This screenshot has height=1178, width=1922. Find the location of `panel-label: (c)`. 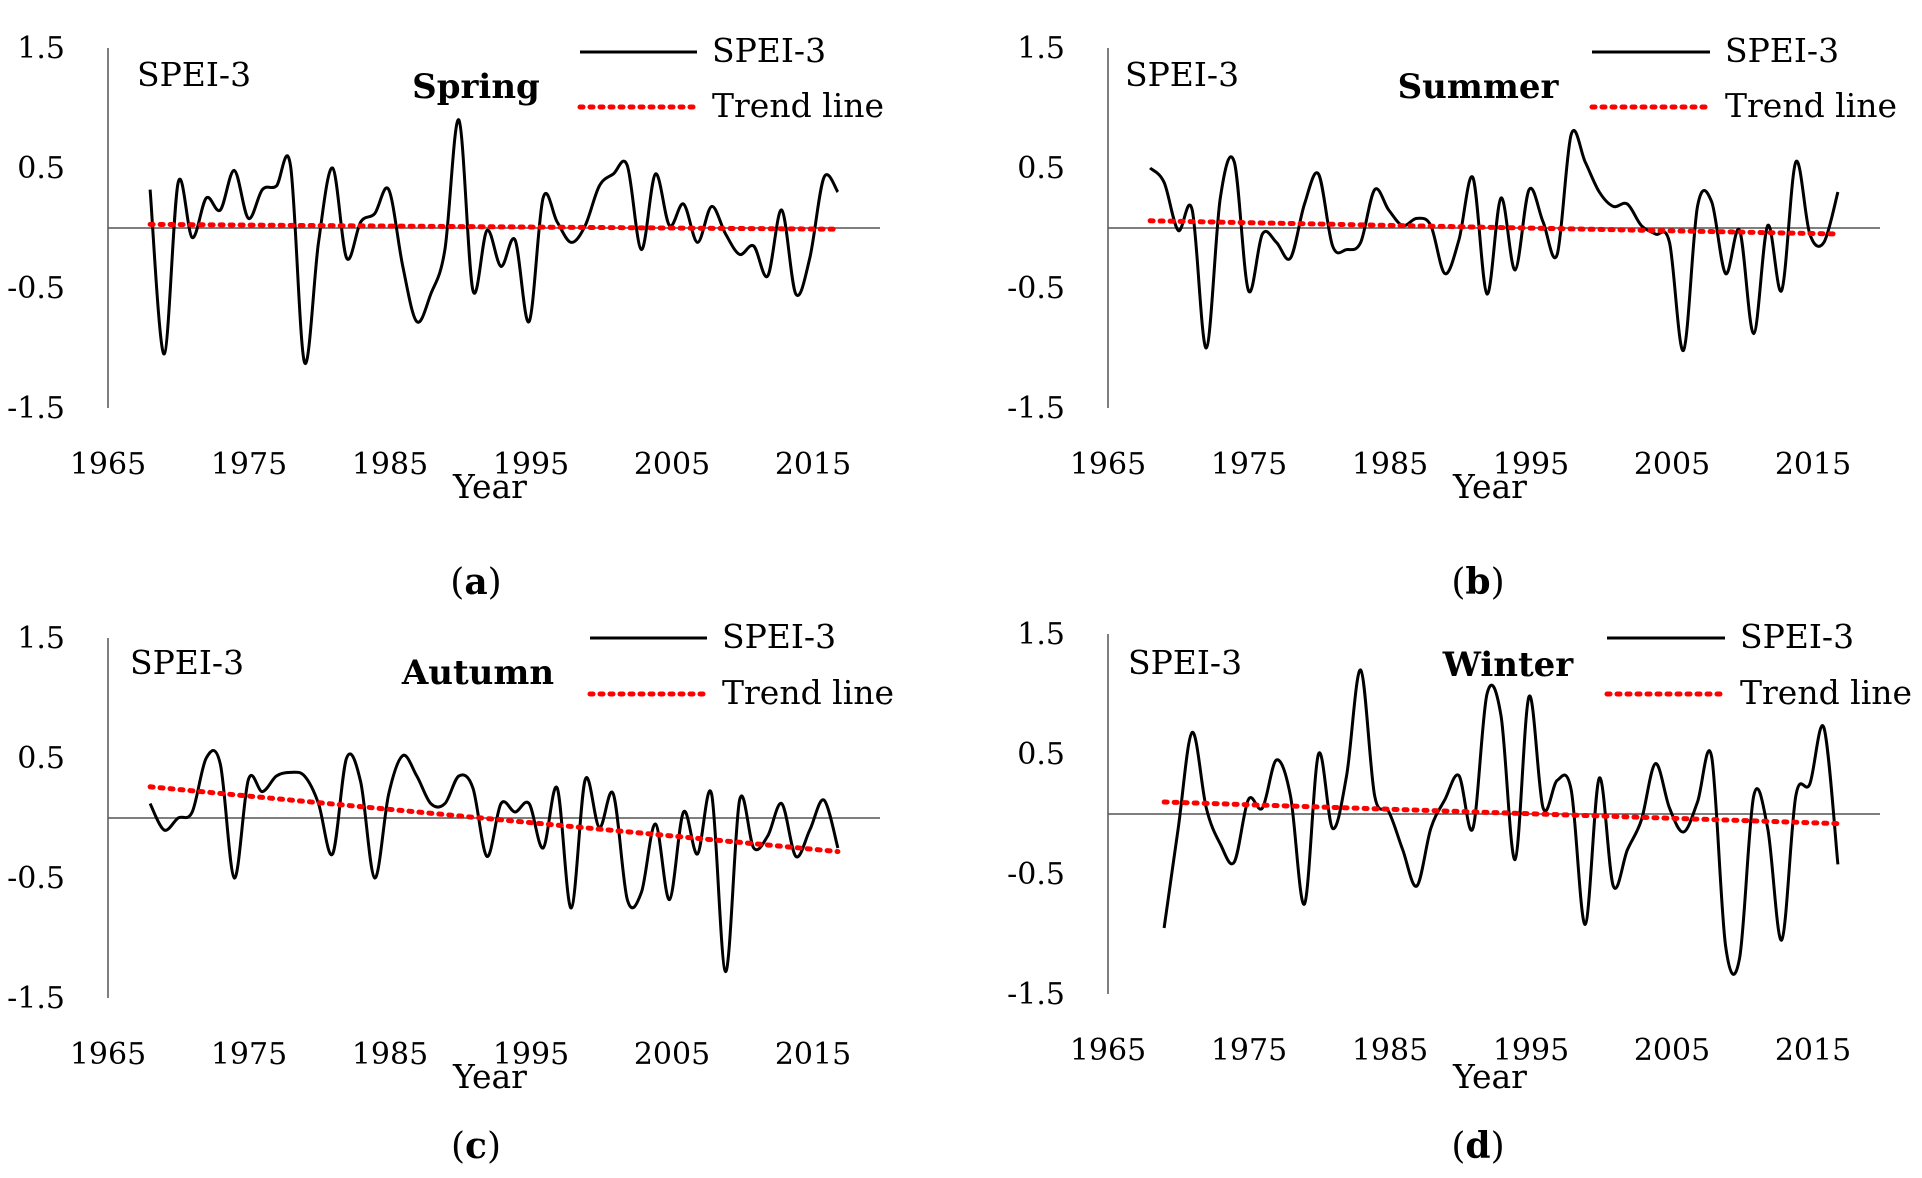

panel-label: (c) is located at coordinates (476, 1146).